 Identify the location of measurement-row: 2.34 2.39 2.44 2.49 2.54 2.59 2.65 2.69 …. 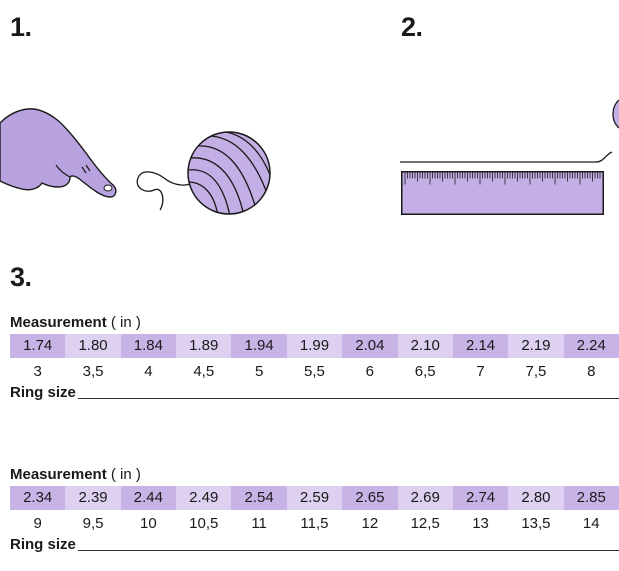
(314, 498).